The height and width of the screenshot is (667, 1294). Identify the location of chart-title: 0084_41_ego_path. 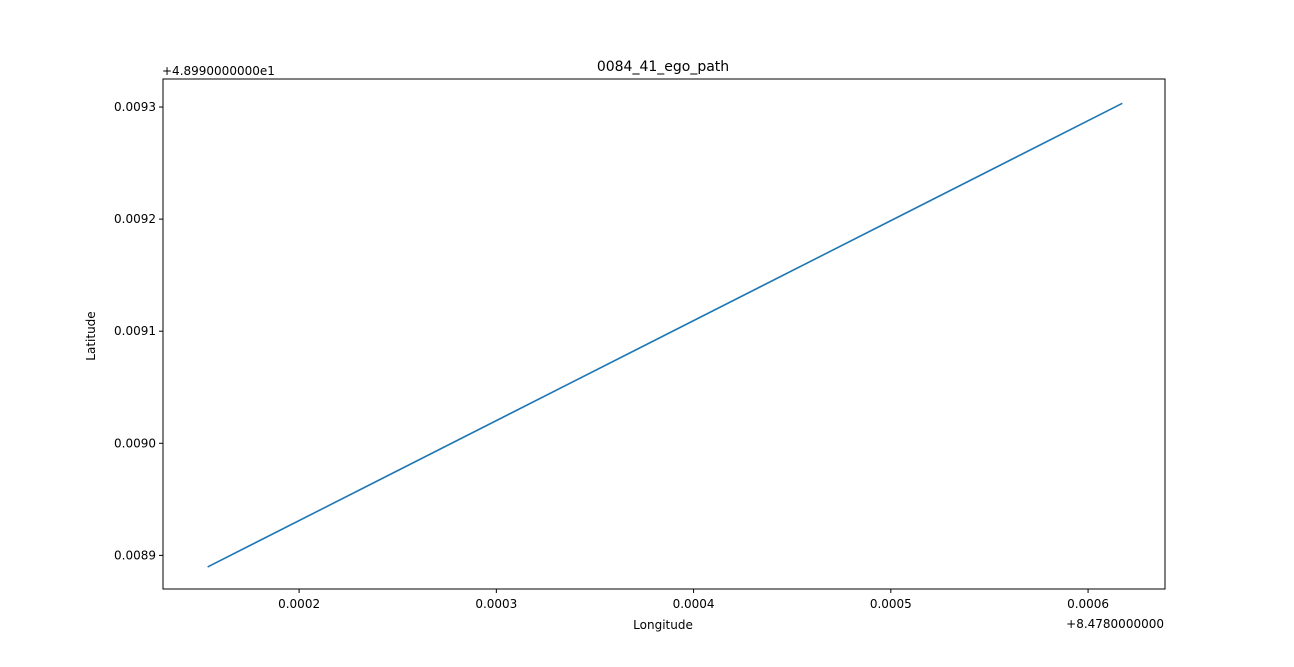
(663, 67).